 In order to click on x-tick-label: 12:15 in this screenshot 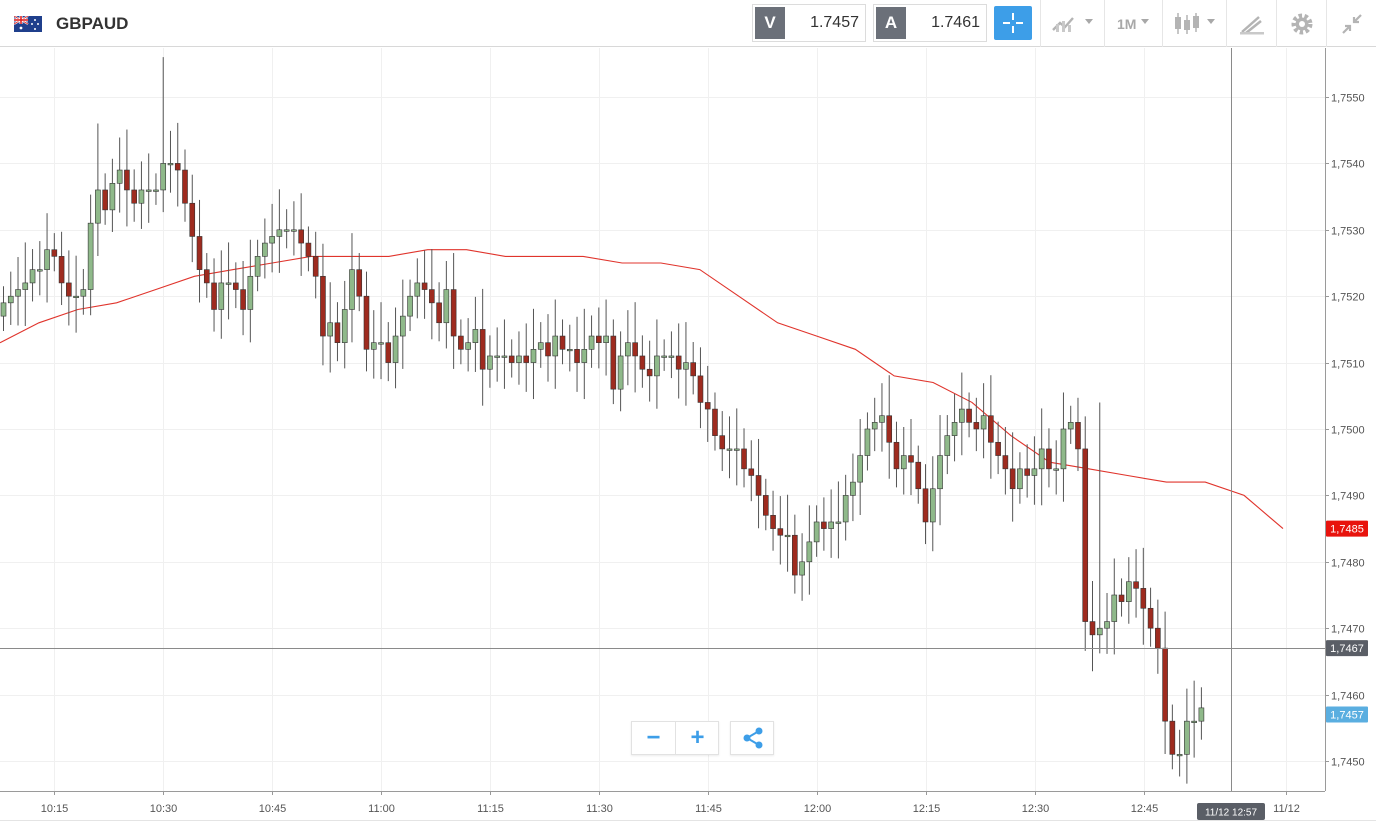, I will do `click(927, 809)`.